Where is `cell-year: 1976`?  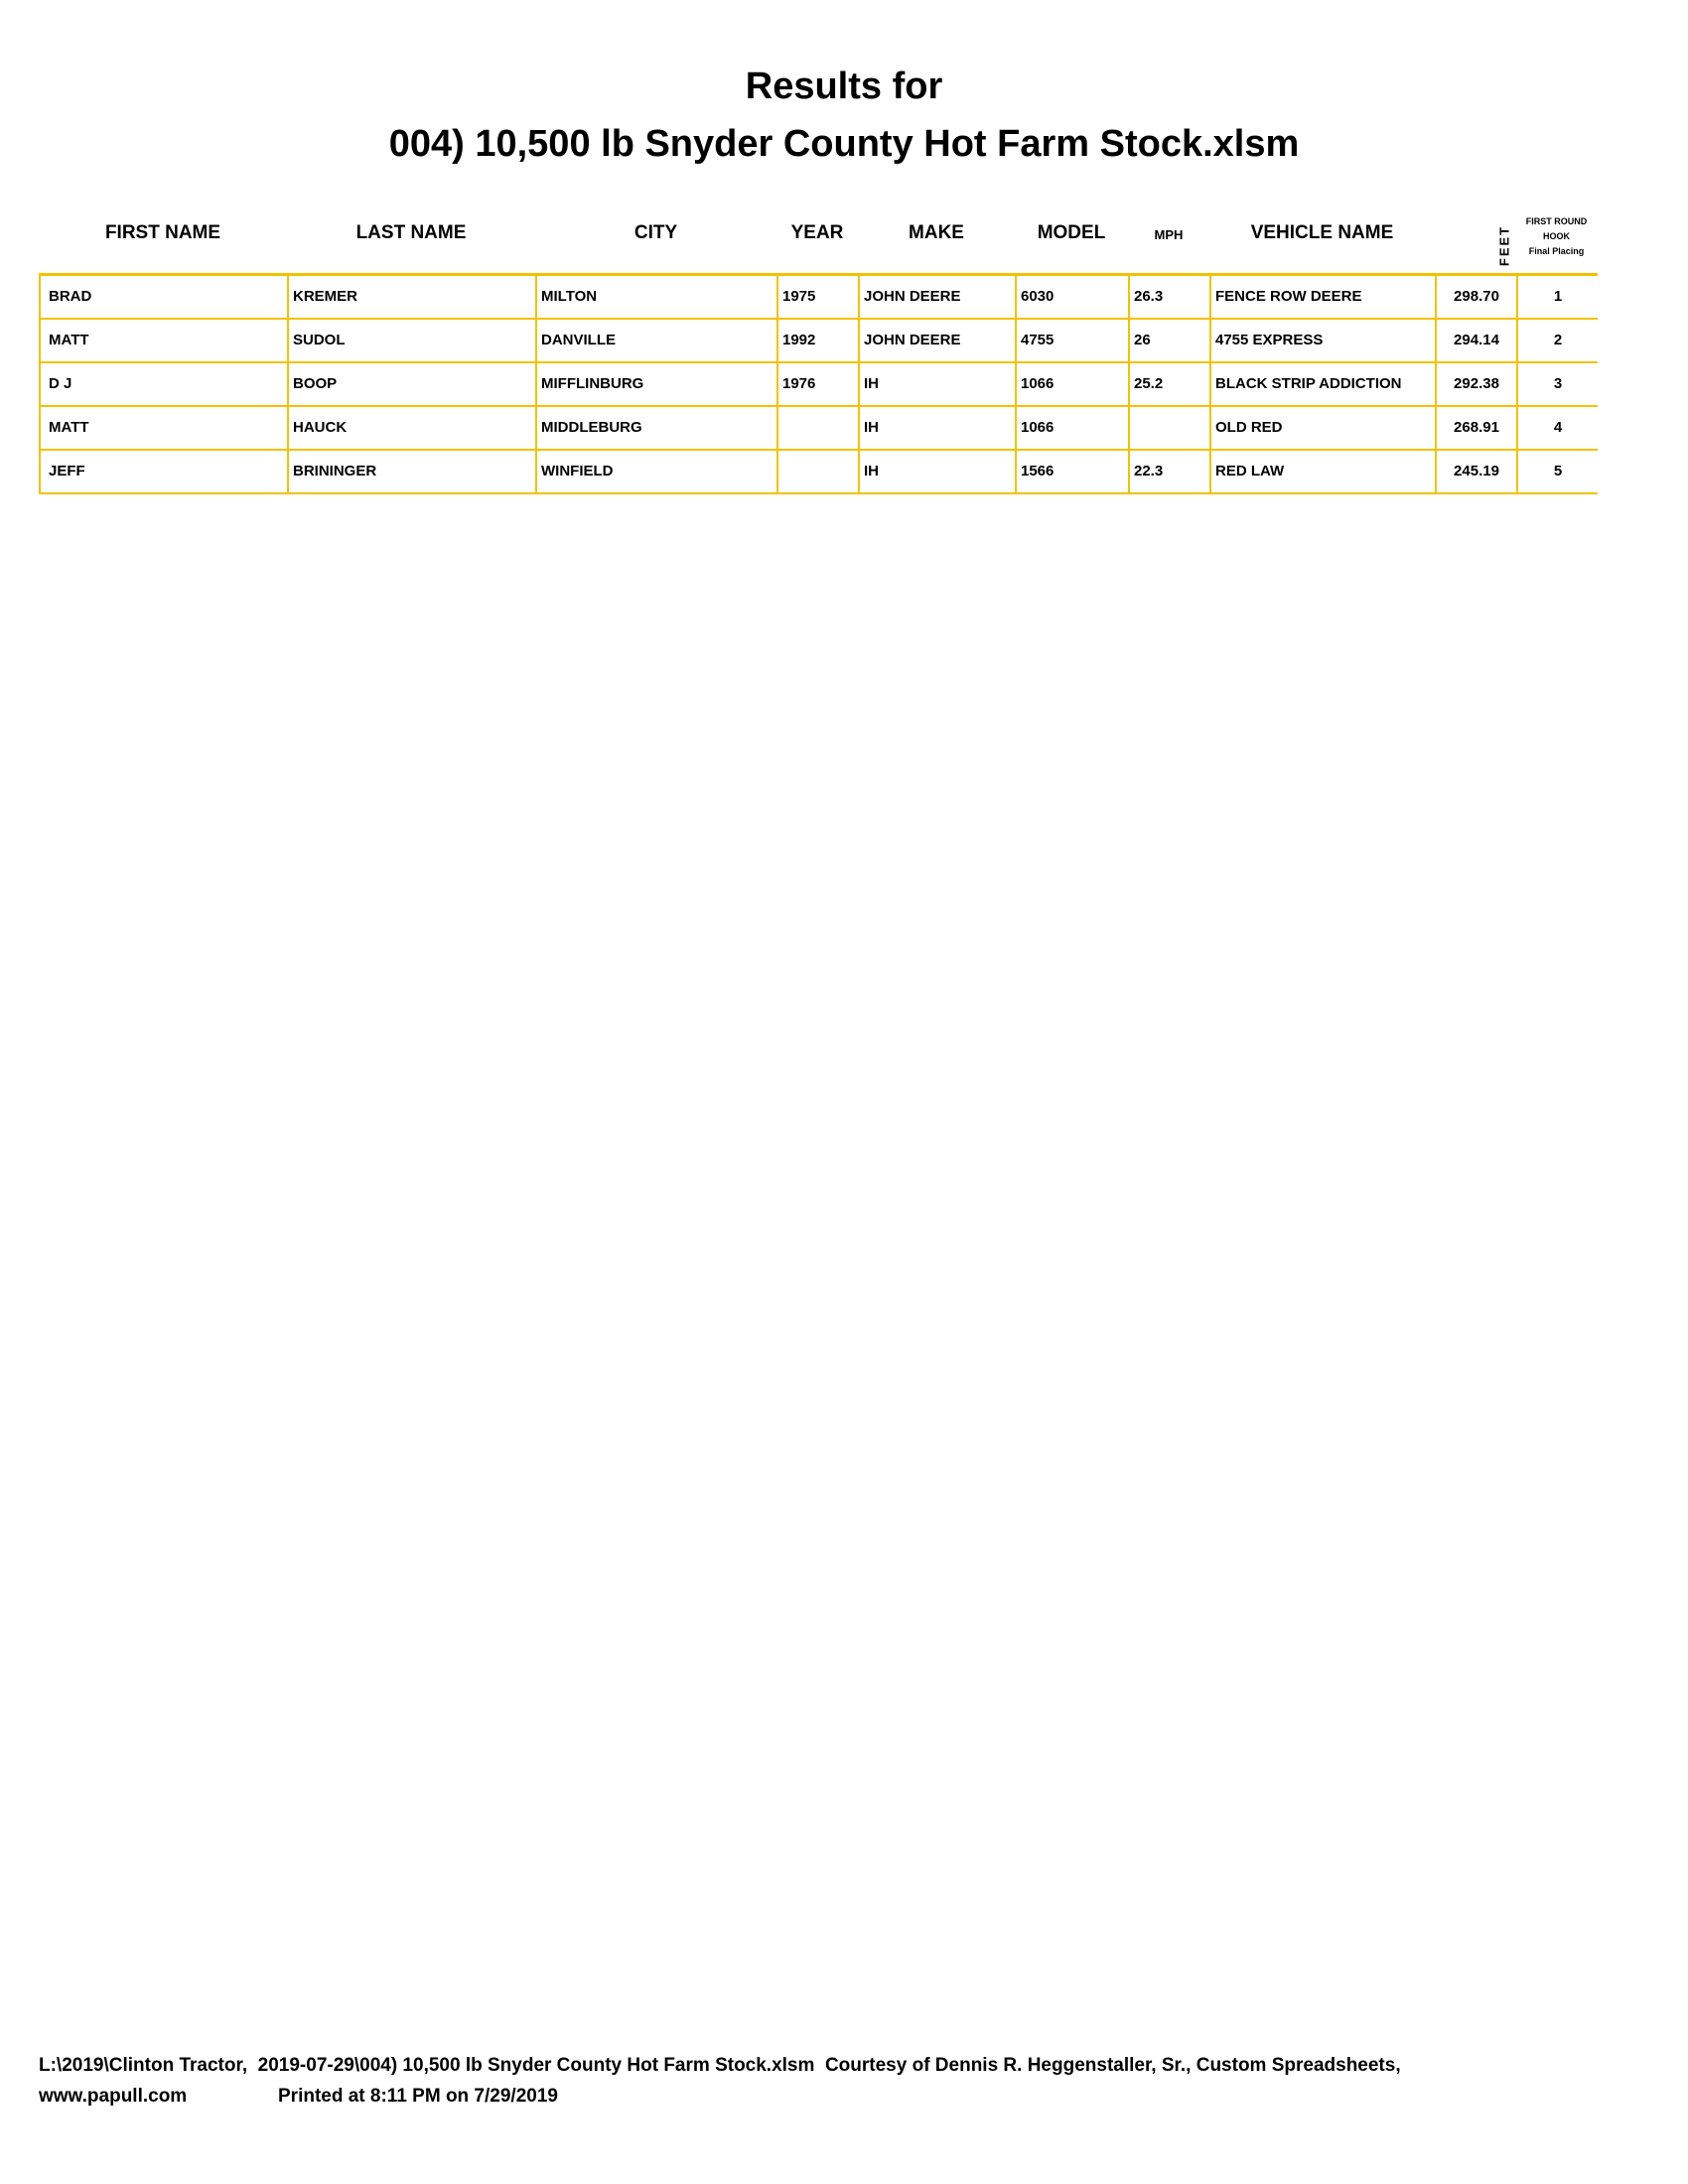
cell-year: 1976 is located at coordinates (817, 384).